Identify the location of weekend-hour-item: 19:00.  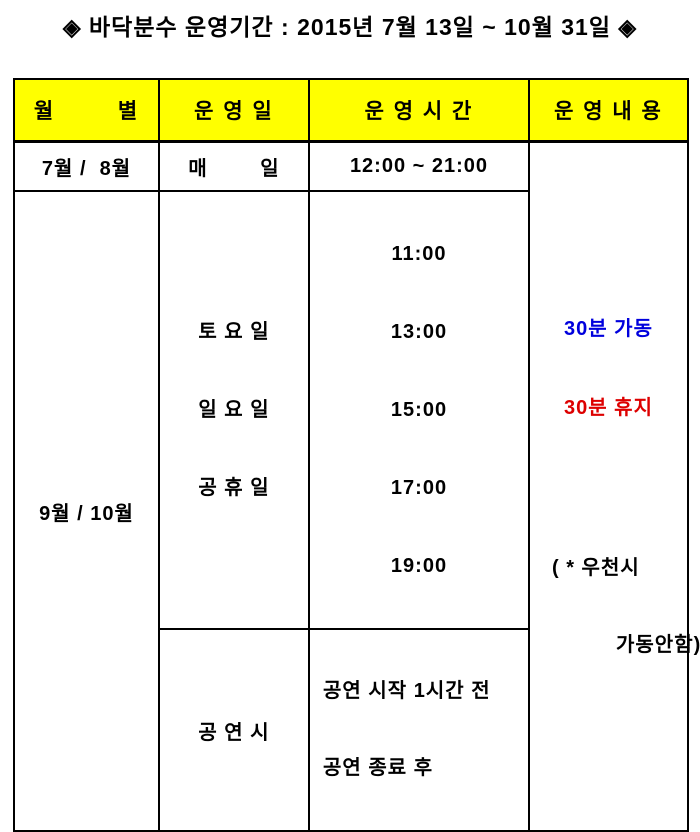
(419, 566).